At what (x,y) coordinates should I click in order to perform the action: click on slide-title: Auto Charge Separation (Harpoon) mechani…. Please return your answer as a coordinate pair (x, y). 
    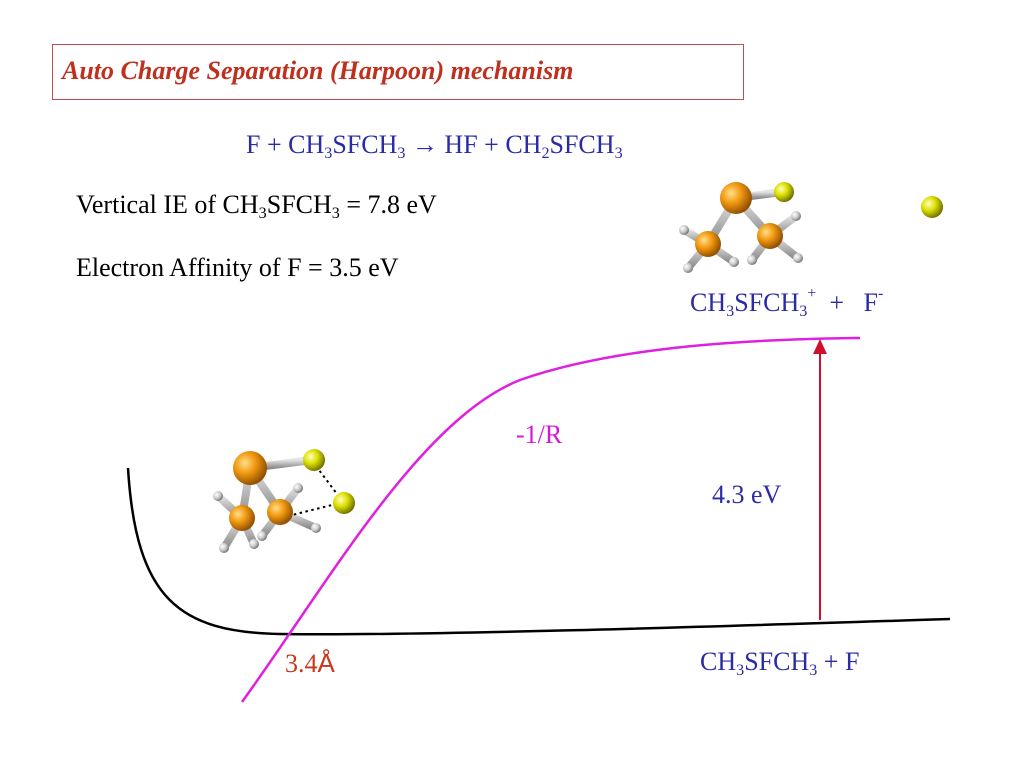
    Looking at the image, I should click on (318, 70).